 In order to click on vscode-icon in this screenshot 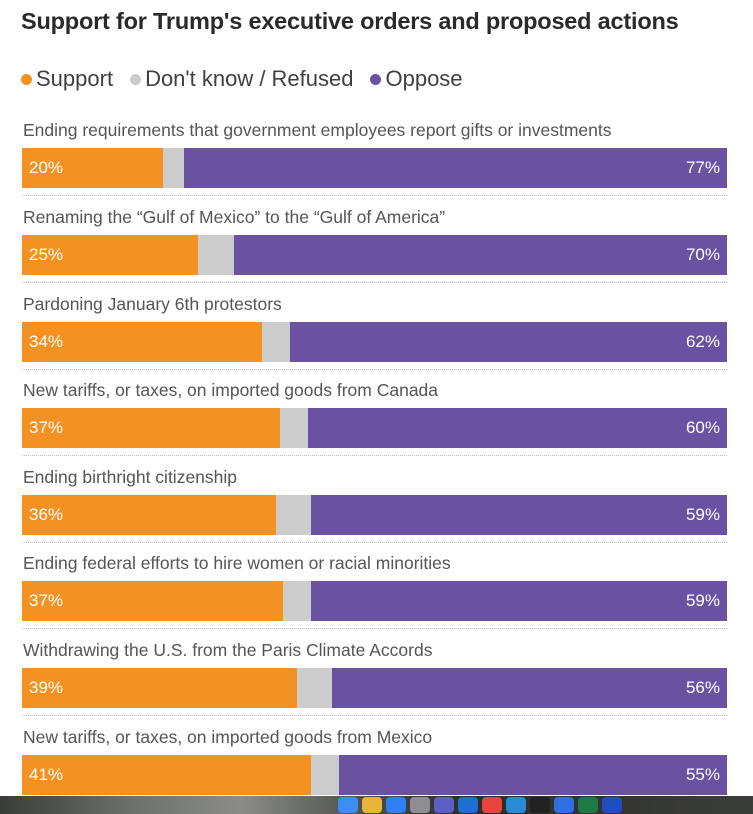, I will do `click(516, 805)`.